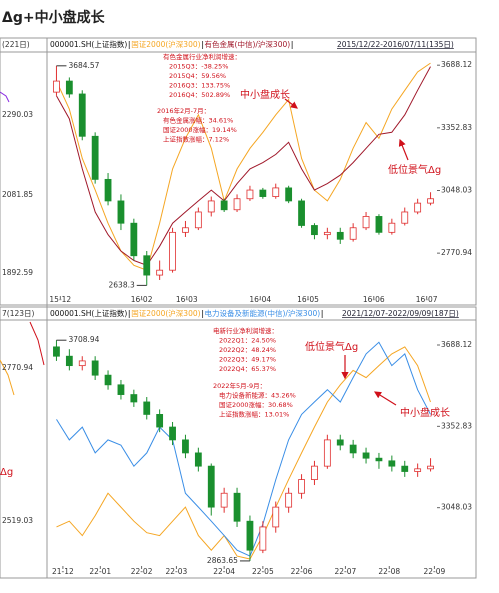 The image size is (499, 593). What do you see at coordinates (199, 86) in the screenshot?
I see `note-line: 2016Q3：133.75%` at bounding box center [199, 86].